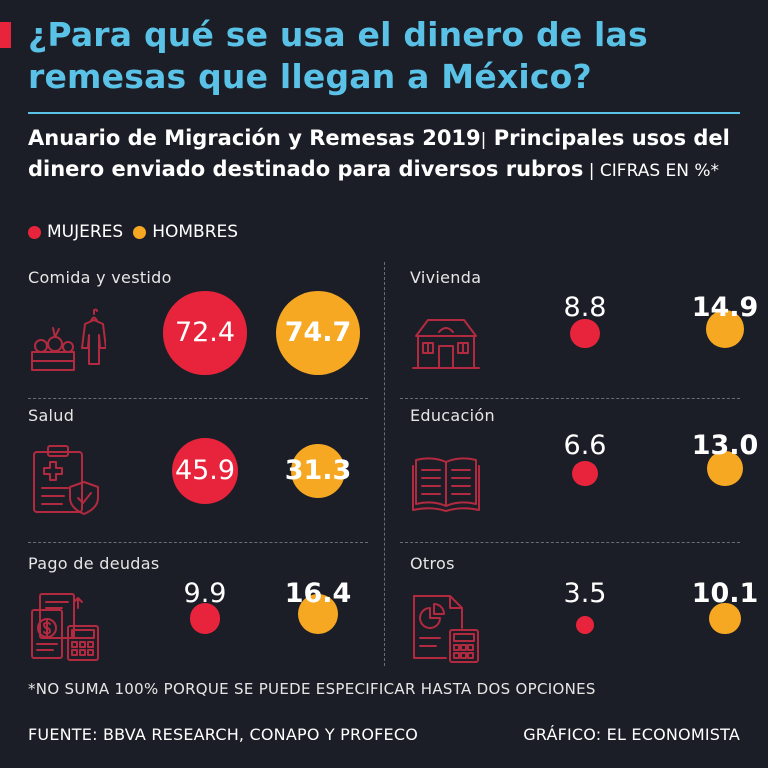 This screenshot has height=768, width=768. I want to click on legend: MUJERES HOMBRES, so click(133, 232).